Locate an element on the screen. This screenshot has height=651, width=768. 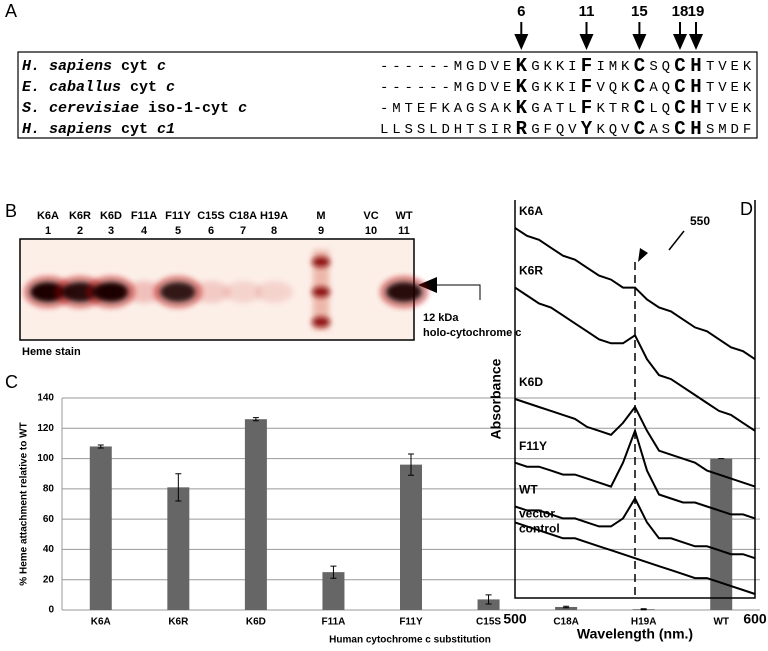
species-word: S. is located at coordinates (35, 108).